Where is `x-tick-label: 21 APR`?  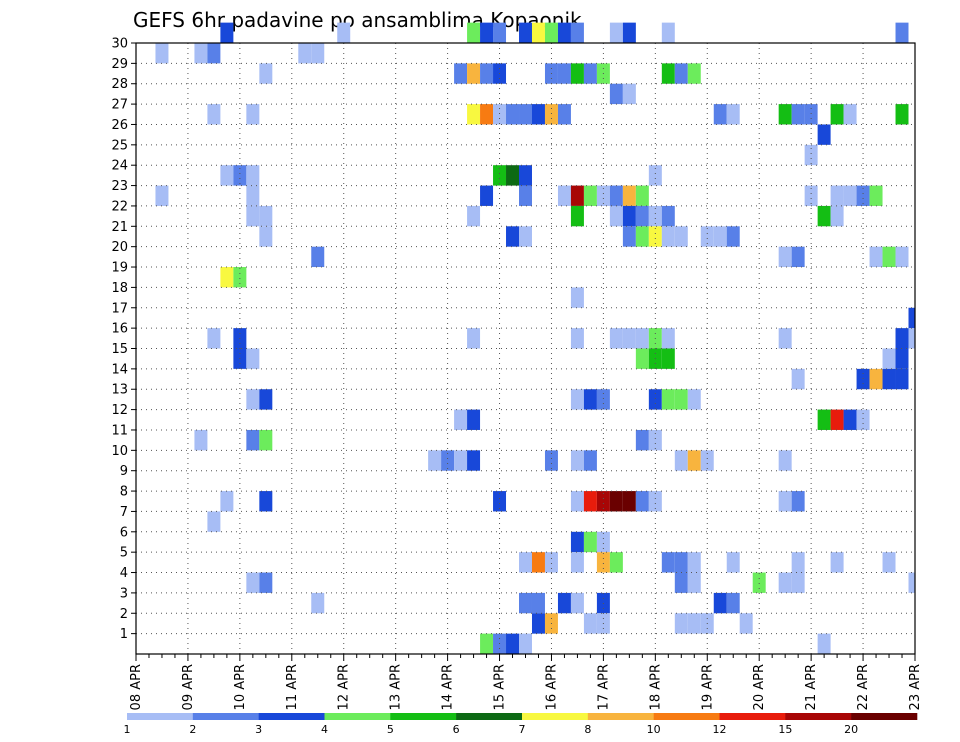
x-tick-label: 21 APR is located at coordinates (811, 687).